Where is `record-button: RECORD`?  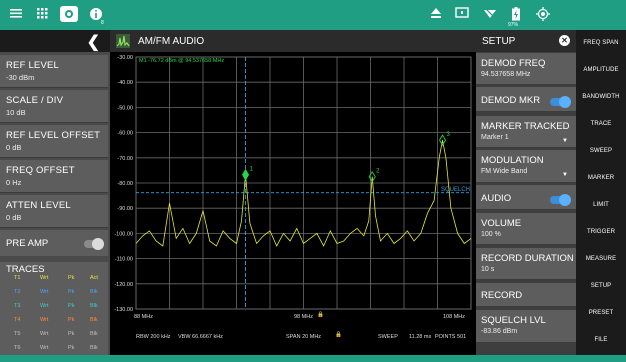 record-button: RECORD is located at coordinates (526, 295).